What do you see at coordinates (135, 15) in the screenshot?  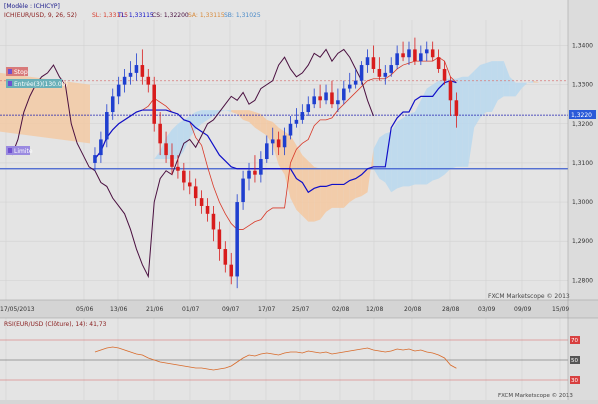 I see `tl-label: TL: 1,33115` at bounding box center [135, 15].